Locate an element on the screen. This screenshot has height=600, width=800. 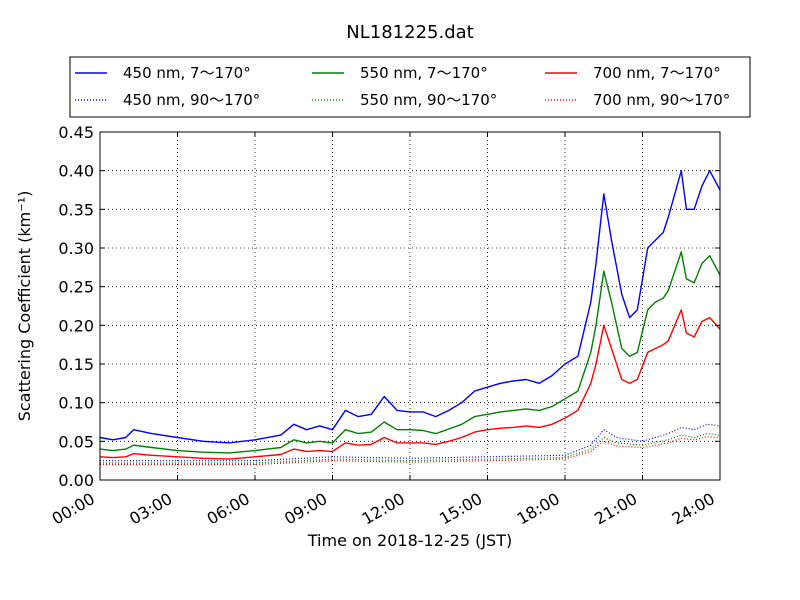
y-tick-label: 0.05 is located at coordinates (76, 441).